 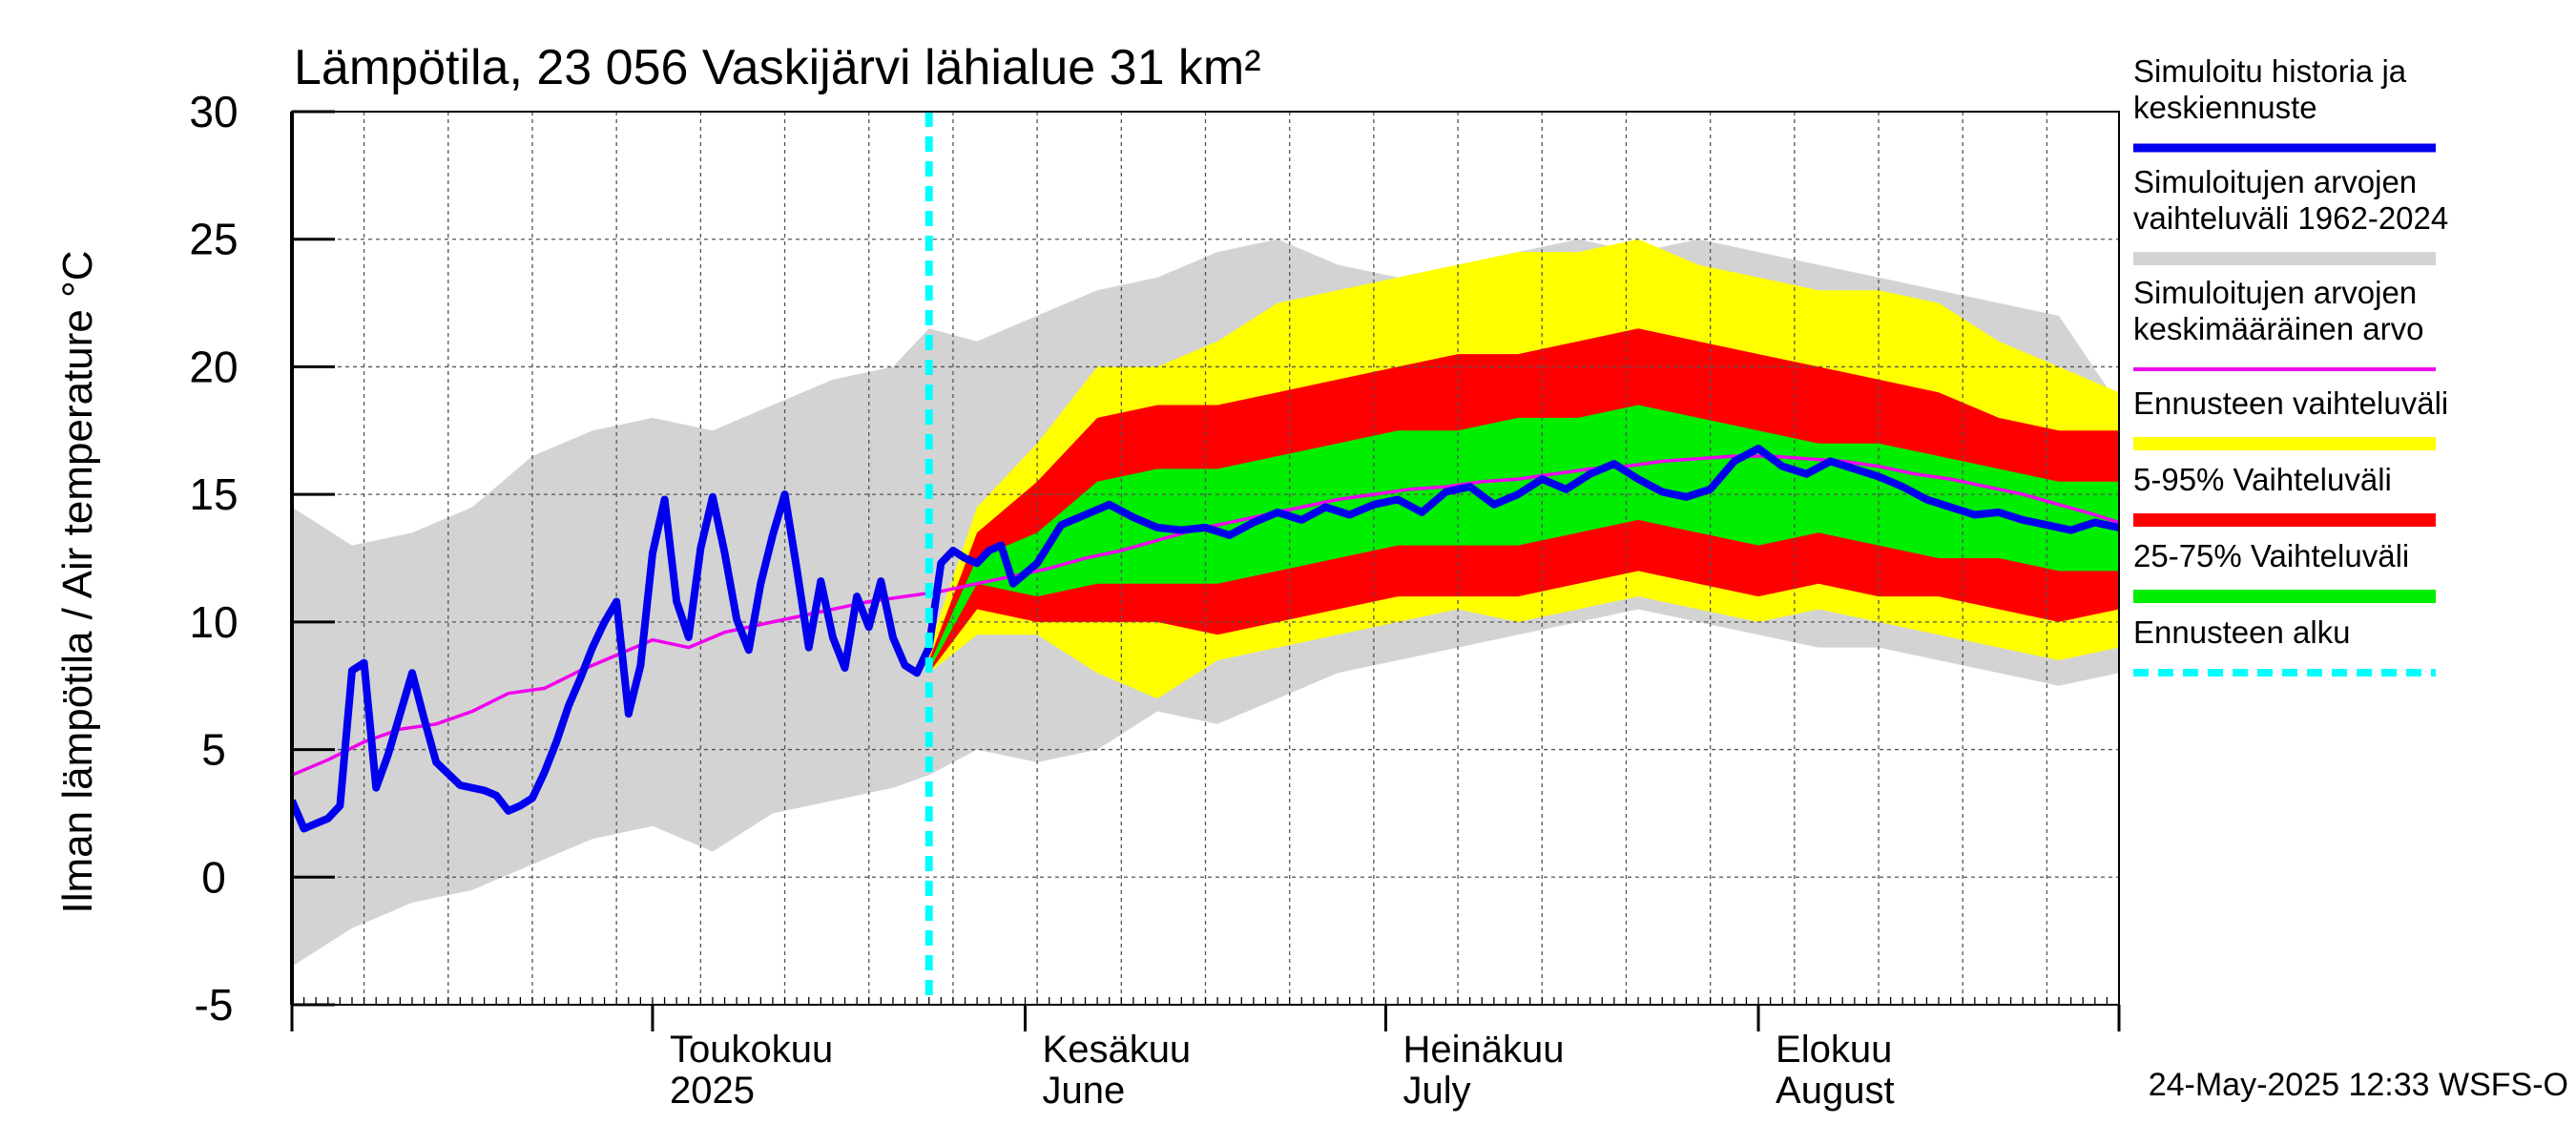 I want to click on y-tick-label: 30, so click(x=213, y=112).